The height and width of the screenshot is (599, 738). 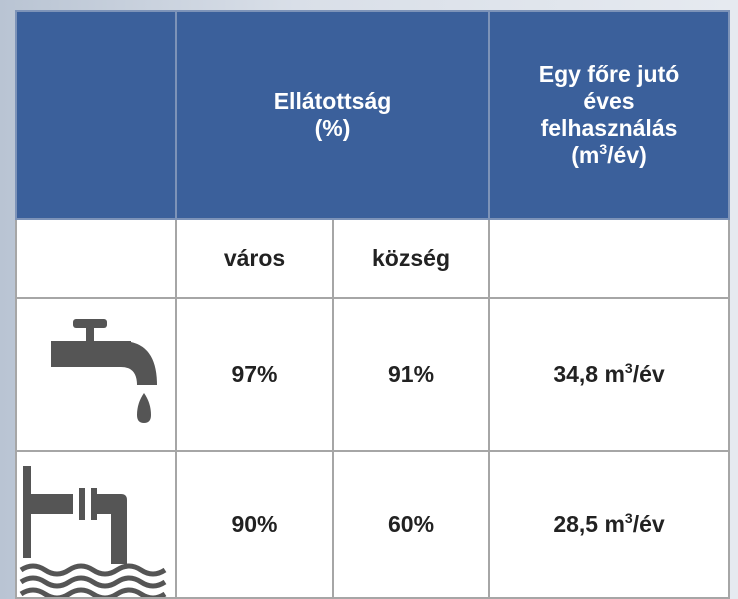 I want to click on unit-text: (m, so click(x=585, y=155).